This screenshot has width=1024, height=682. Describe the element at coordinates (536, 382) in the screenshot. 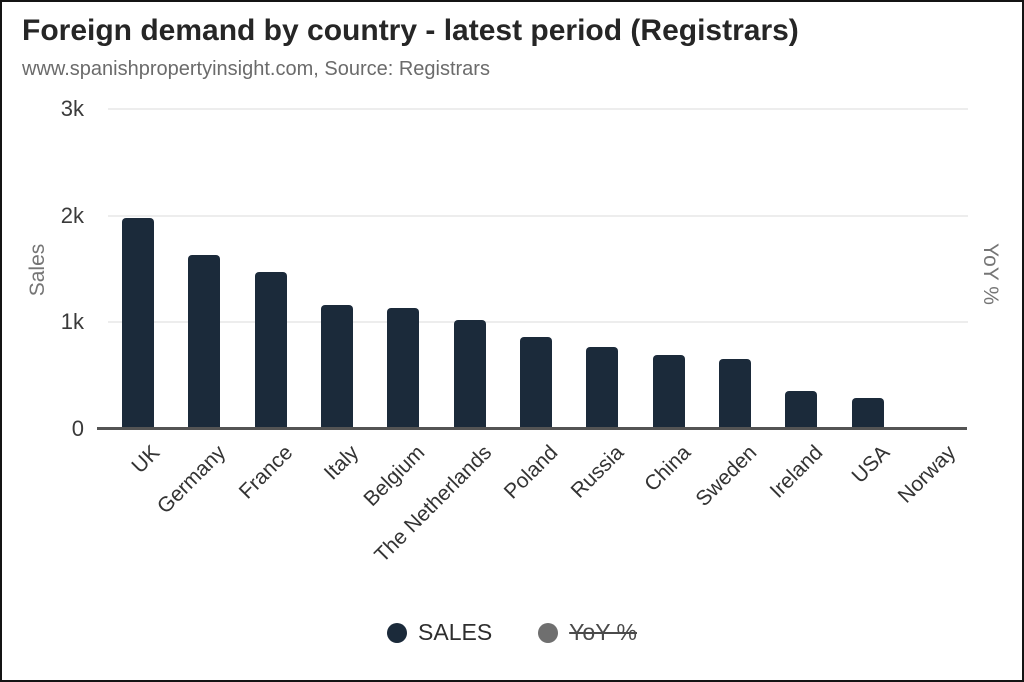

I see `bar-poland` at that location.